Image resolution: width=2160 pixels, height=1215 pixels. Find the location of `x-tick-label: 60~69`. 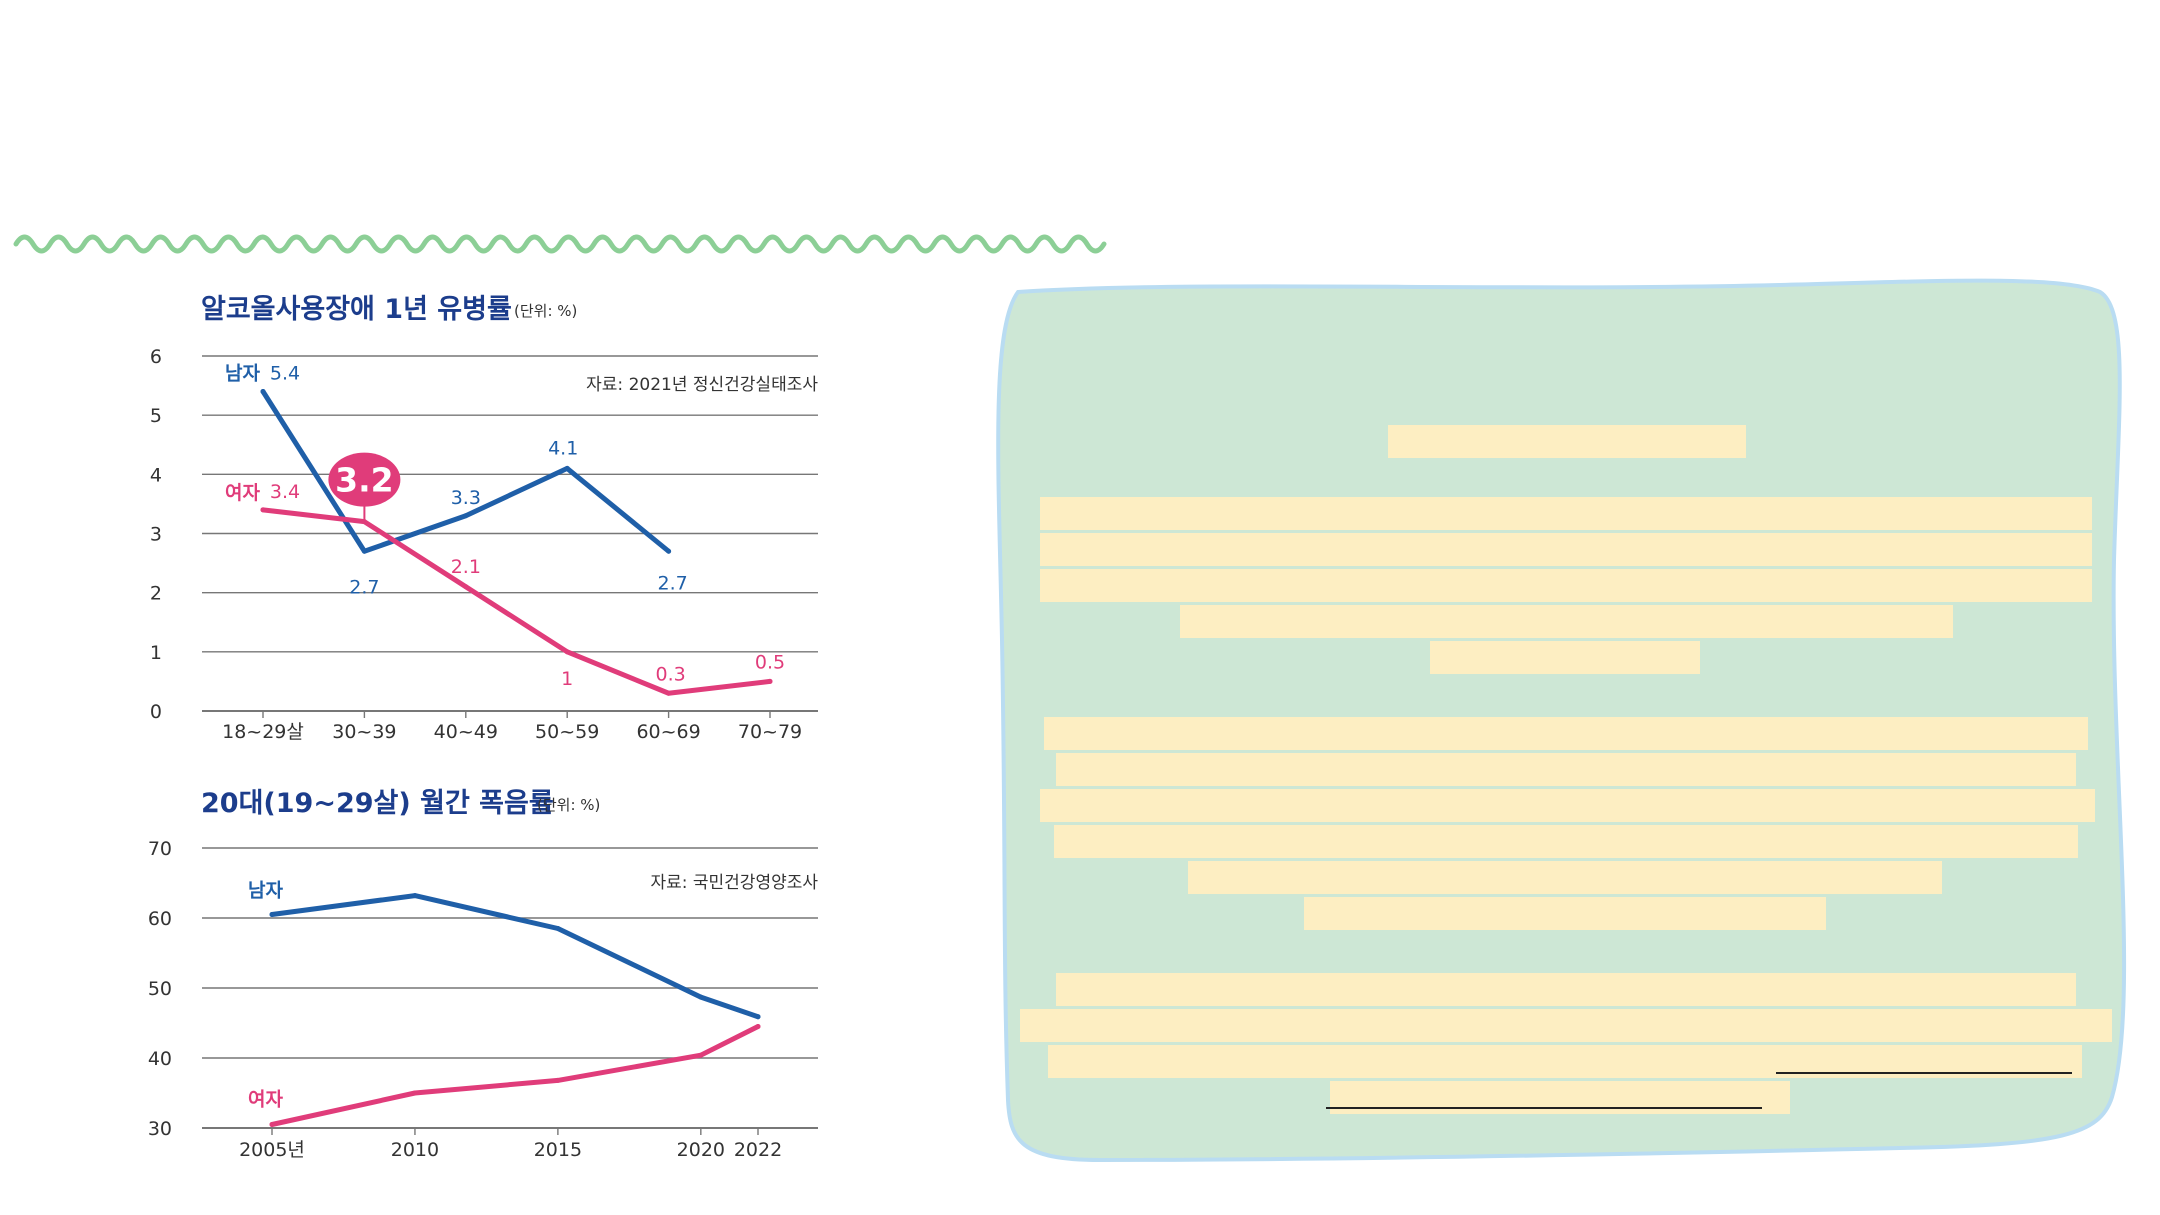

x-tick-label: 60~69 is located at coordinates (668, 732).